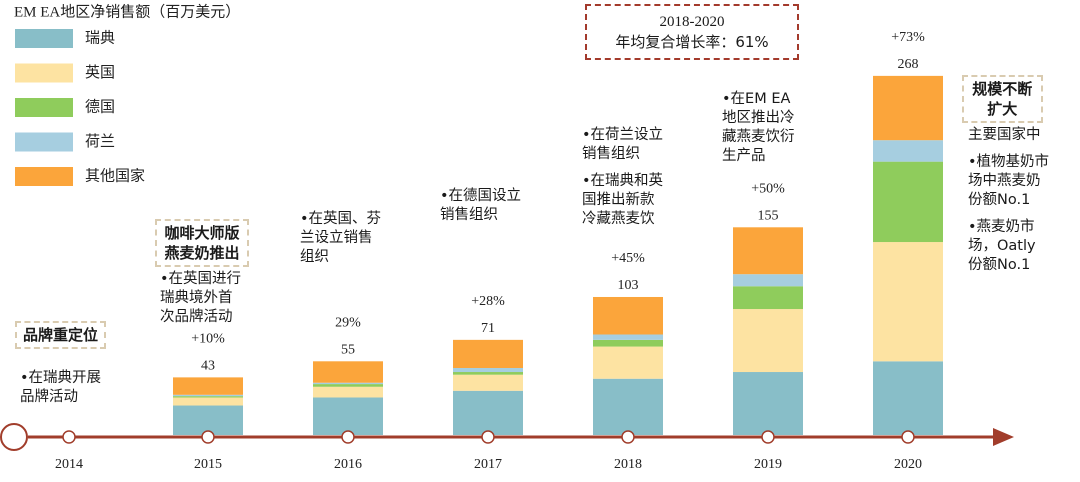  What do you see at coordinates (61, 335) in the screenshot?
I see `headline-box: 品牌重定位` at bounding box center [61, 335].